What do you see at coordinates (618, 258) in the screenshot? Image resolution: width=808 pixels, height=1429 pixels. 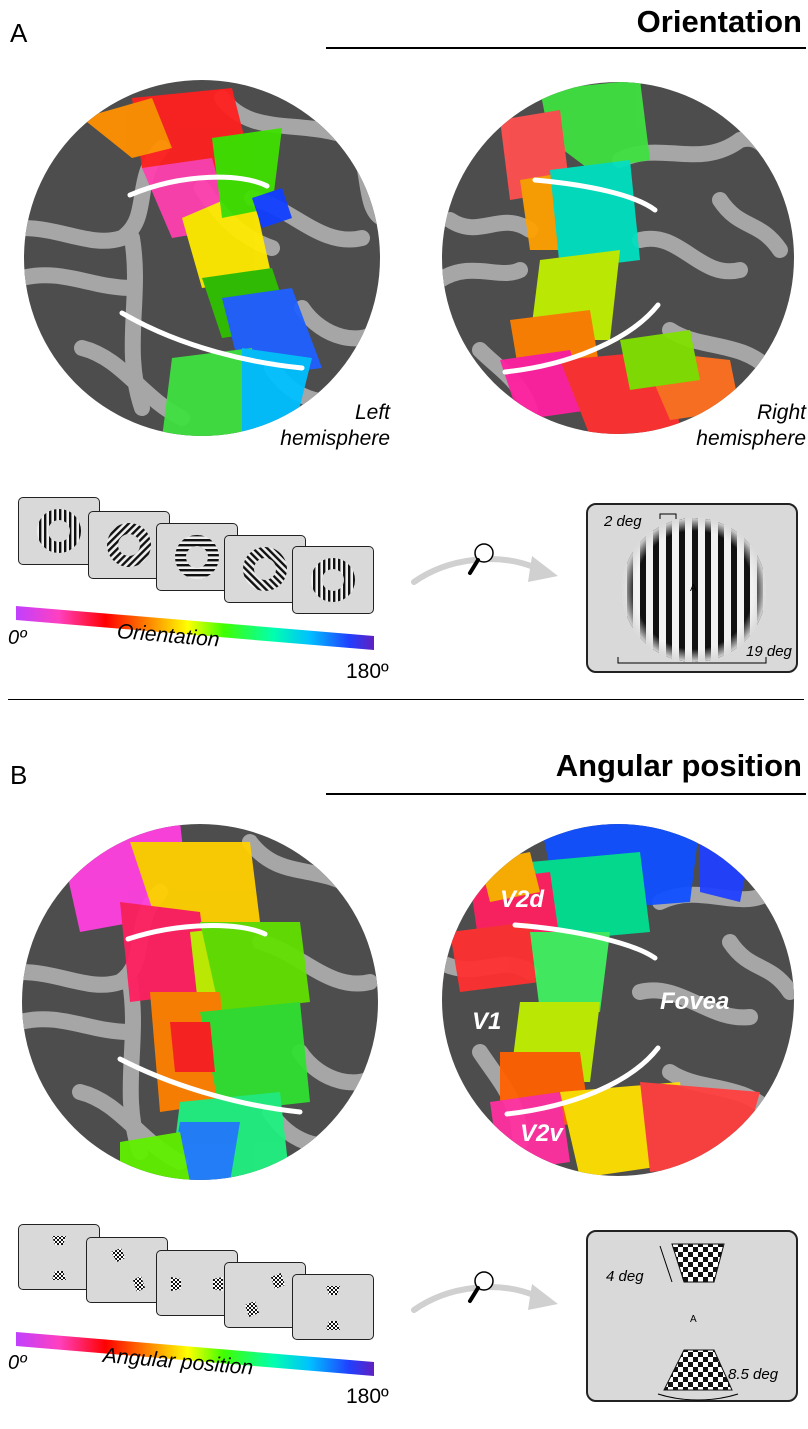 I see `orientation-map-right-hemisphere` at bounding box center [618, 258].